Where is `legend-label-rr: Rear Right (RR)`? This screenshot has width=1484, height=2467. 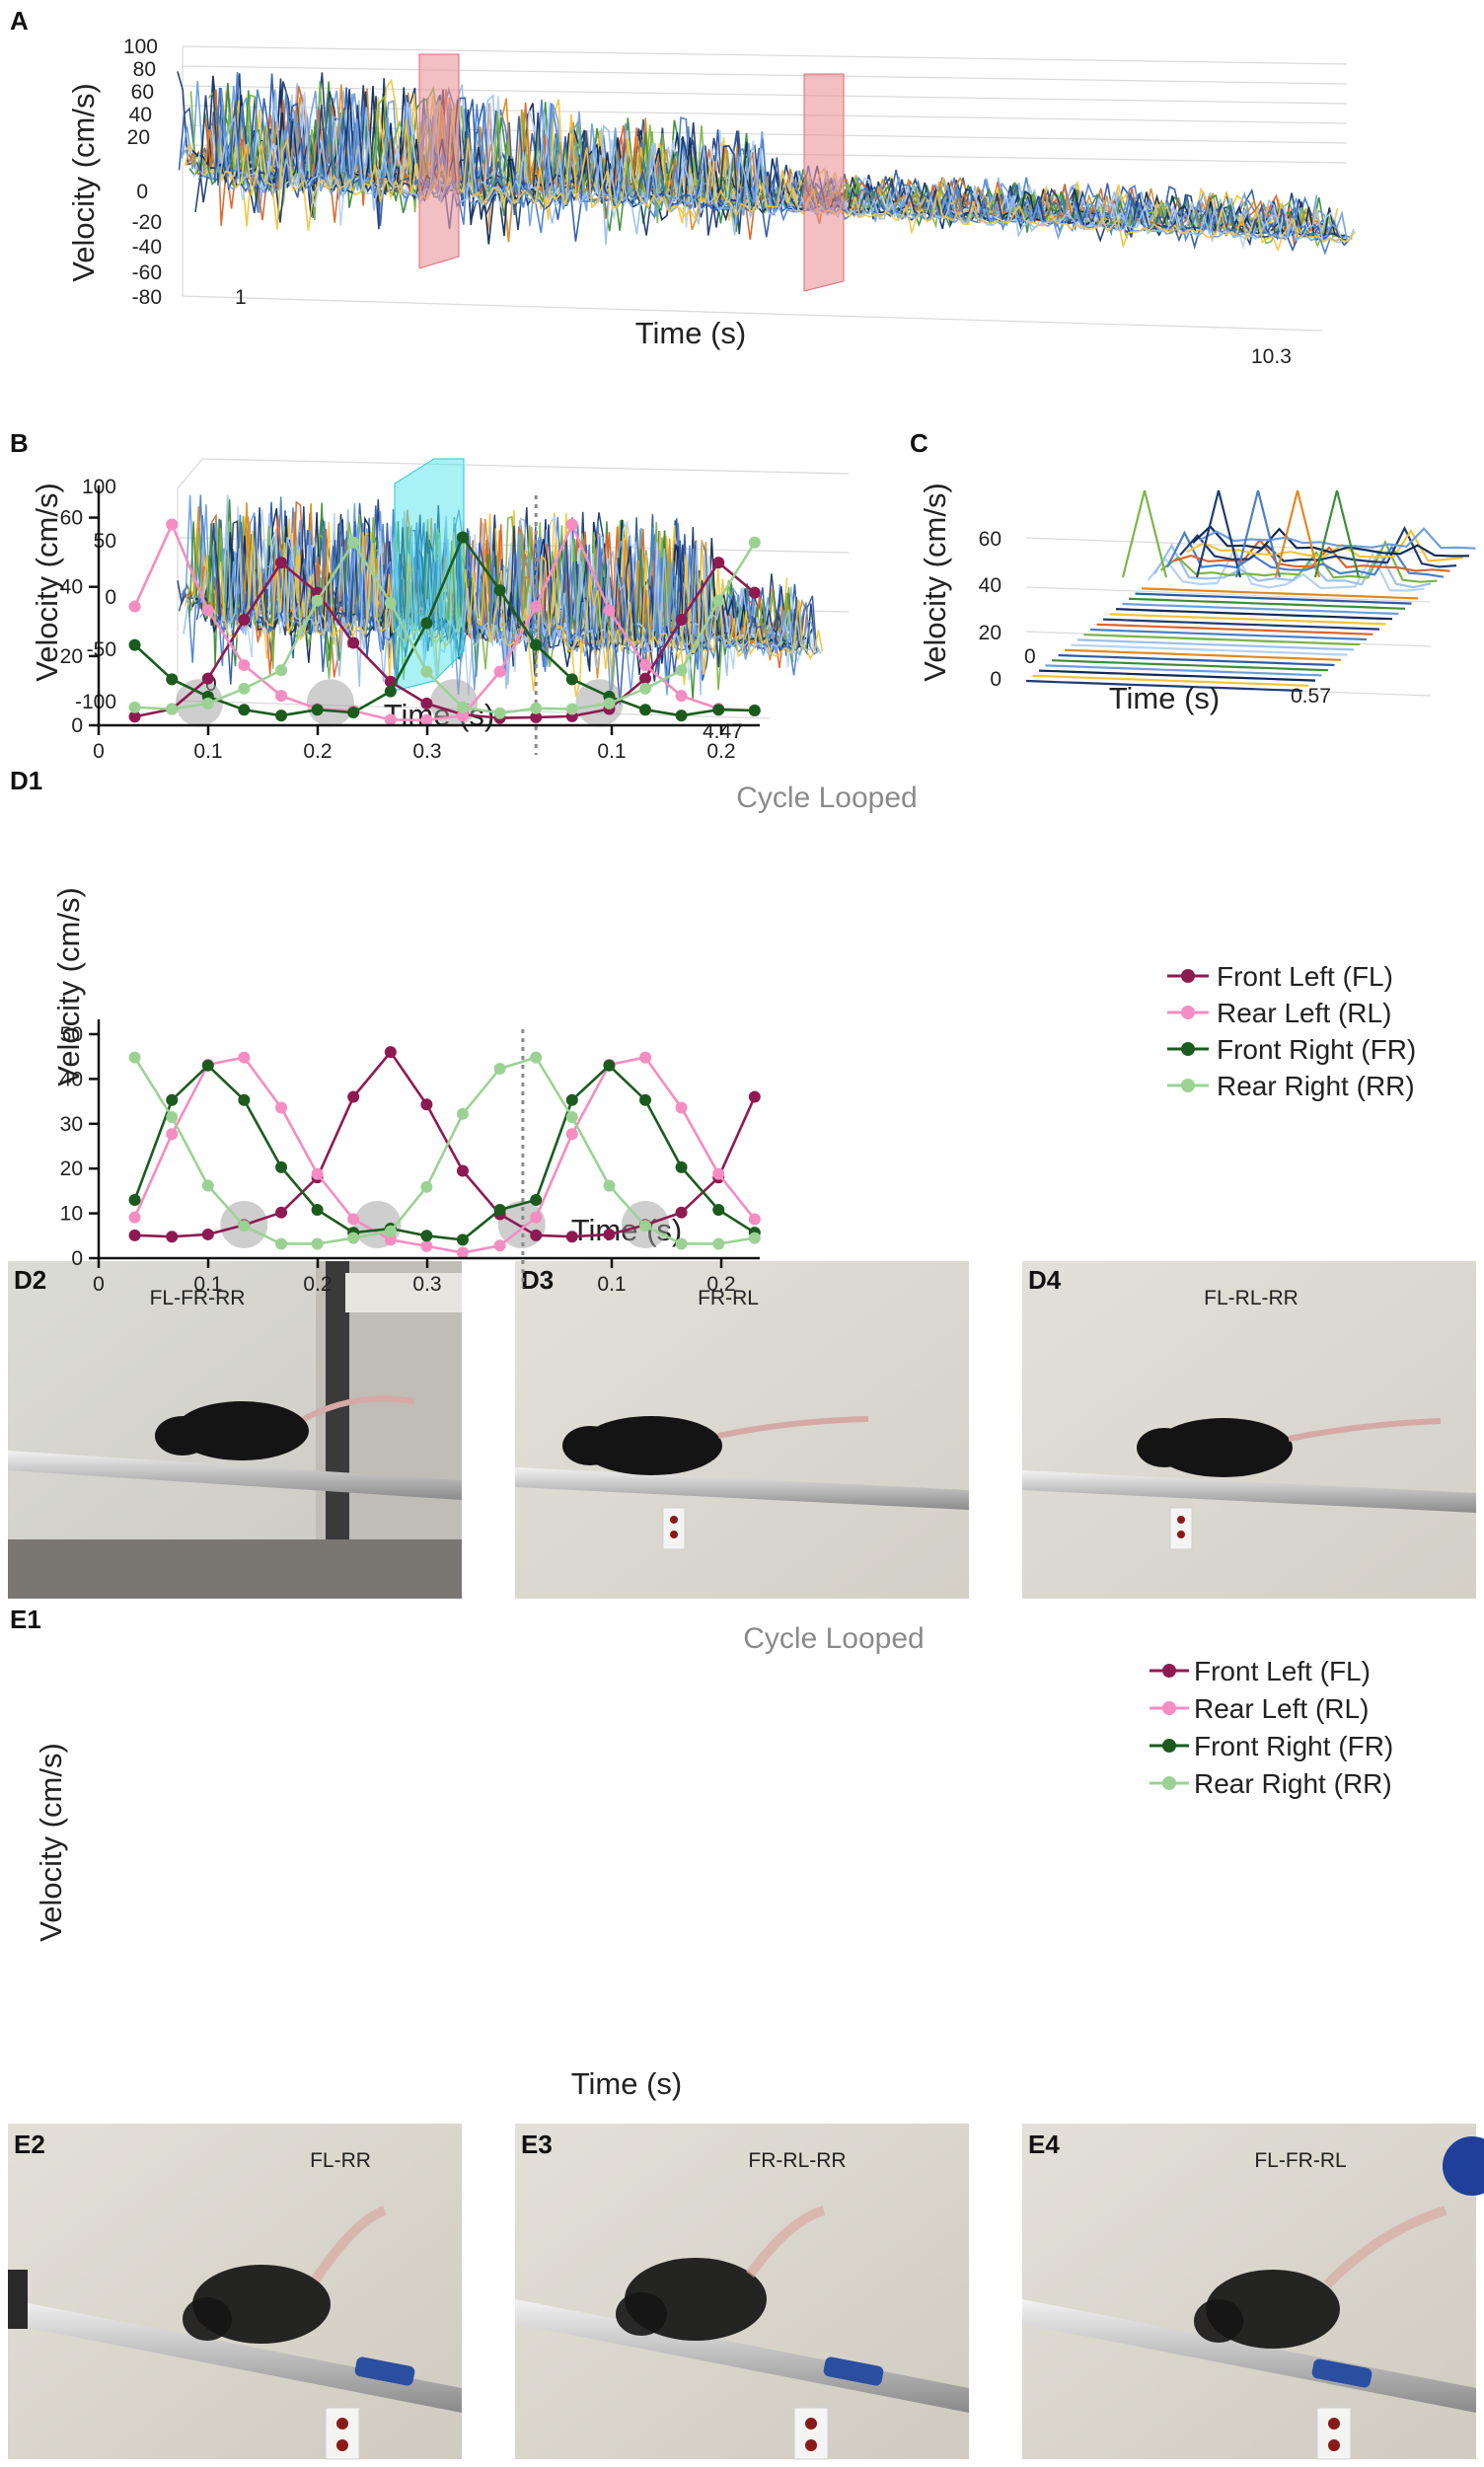
legend-label-rr: Rear Right (RR) is located at coordinates (1293, 1783).